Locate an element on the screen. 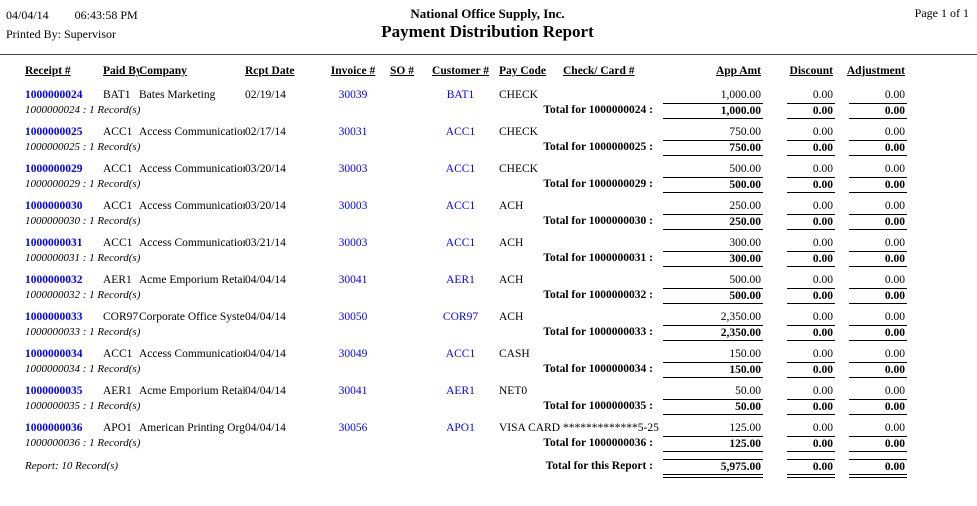  receipt-number-link: 1000000024 is located at coordinates (54, 95).